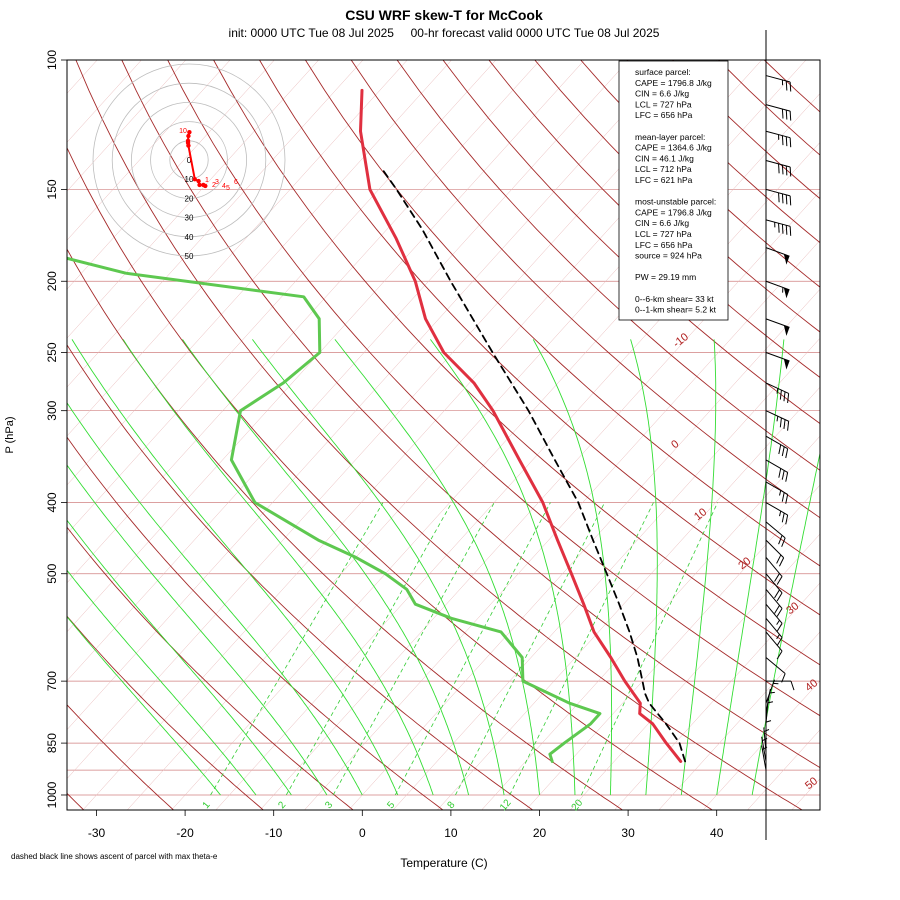 Image resolution: width=900 pixels, height=900 pixels. I want to click on y-tick-label: 400, so click(52, 502).